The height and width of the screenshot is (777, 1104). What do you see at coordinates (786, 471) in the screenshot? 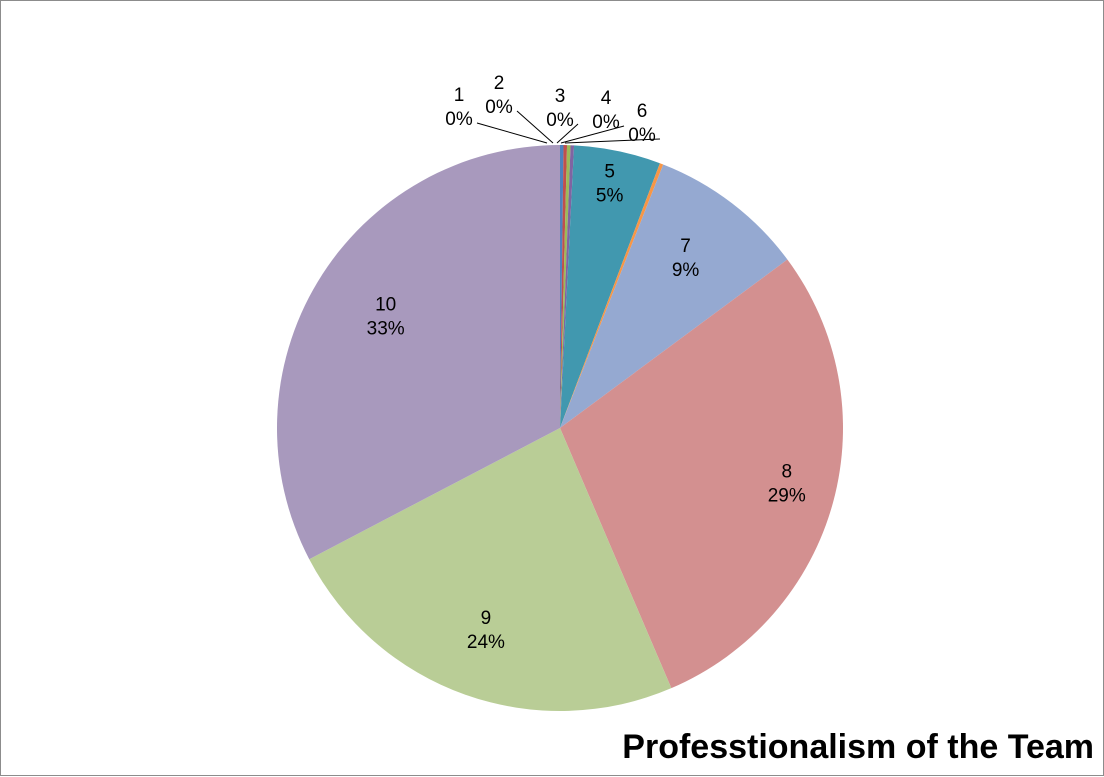
I see `slice-category-label-8: 8` at bounding box center [786, 471].